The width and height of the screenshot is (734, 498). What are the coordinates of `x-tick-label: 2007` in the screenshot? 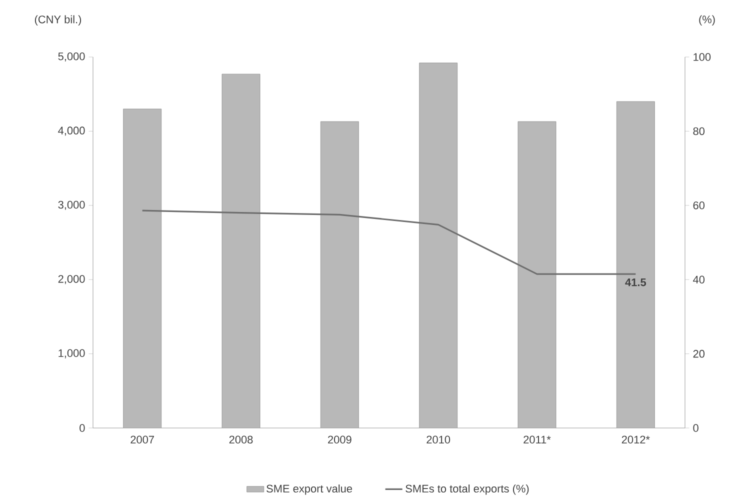 It's located at (142, 440).